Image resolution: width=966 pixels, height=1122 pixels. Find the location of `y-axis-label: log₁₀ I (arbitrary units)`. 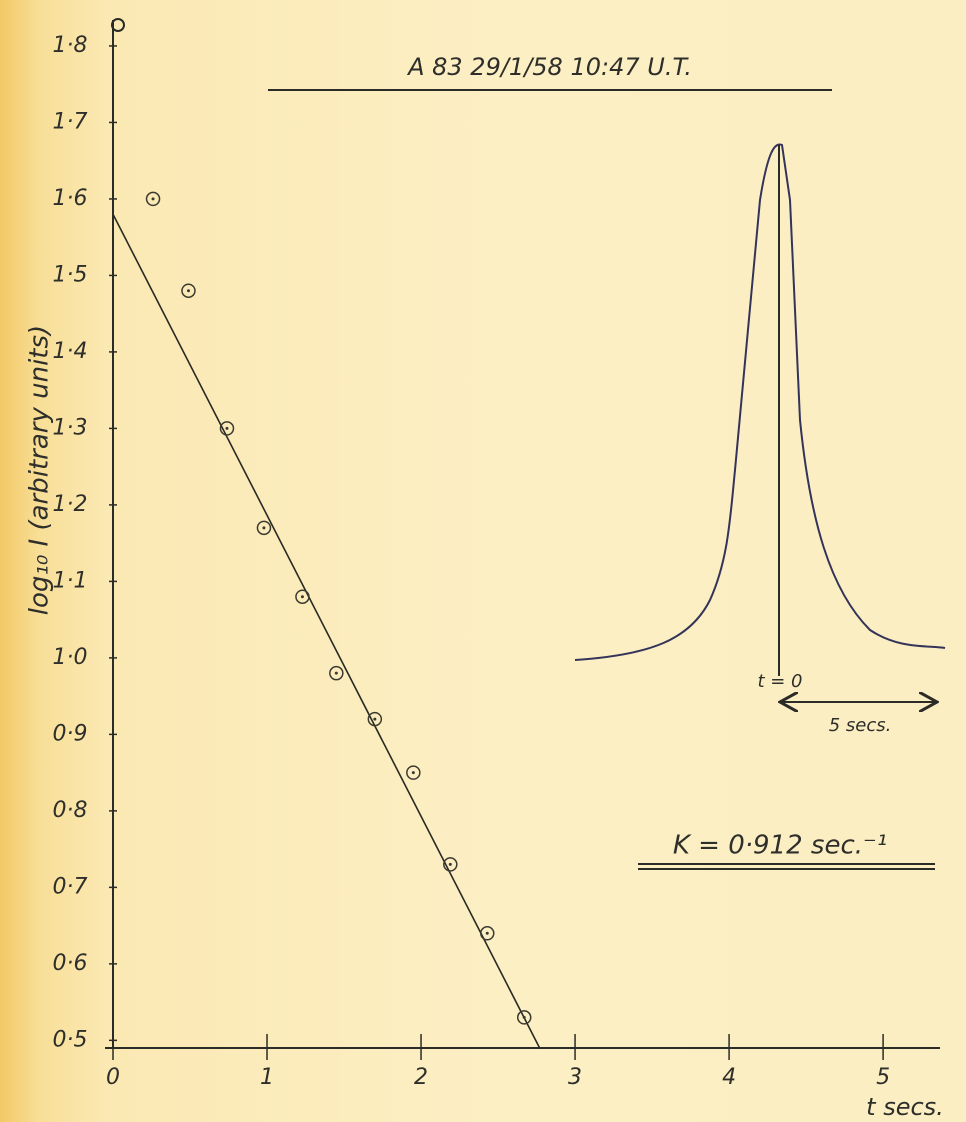

y-axis-label: log₁₀ I (arbitrary units) is located at coordinates (40, 470).